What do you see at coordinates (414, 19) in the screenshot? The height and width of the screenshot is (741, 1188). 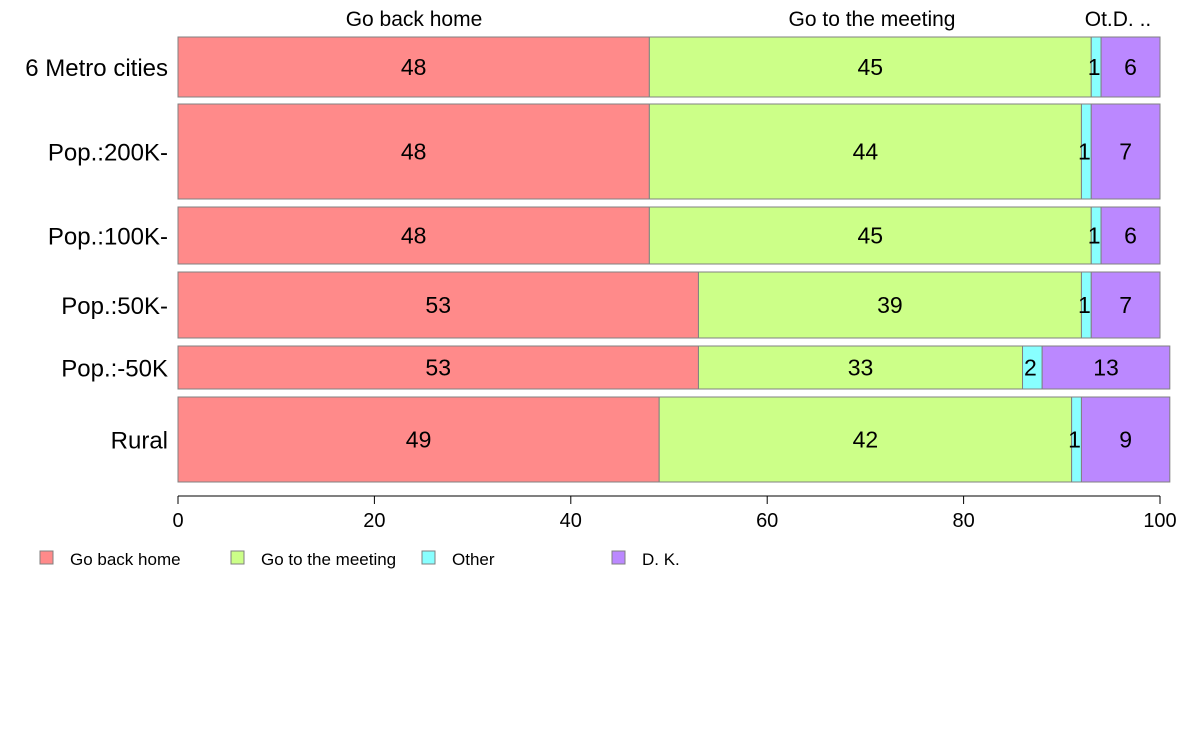 I see `column-header-label: Go back home` at bounding box center [414, 19].